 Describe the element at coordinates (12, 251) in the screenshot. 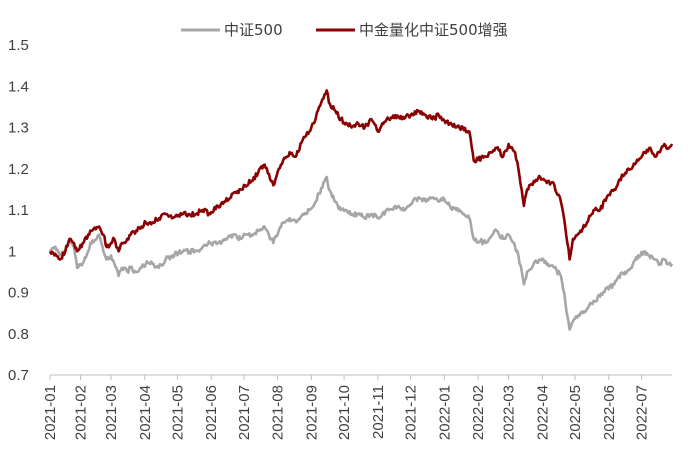

I see `y-tick-label: 1` at that location.